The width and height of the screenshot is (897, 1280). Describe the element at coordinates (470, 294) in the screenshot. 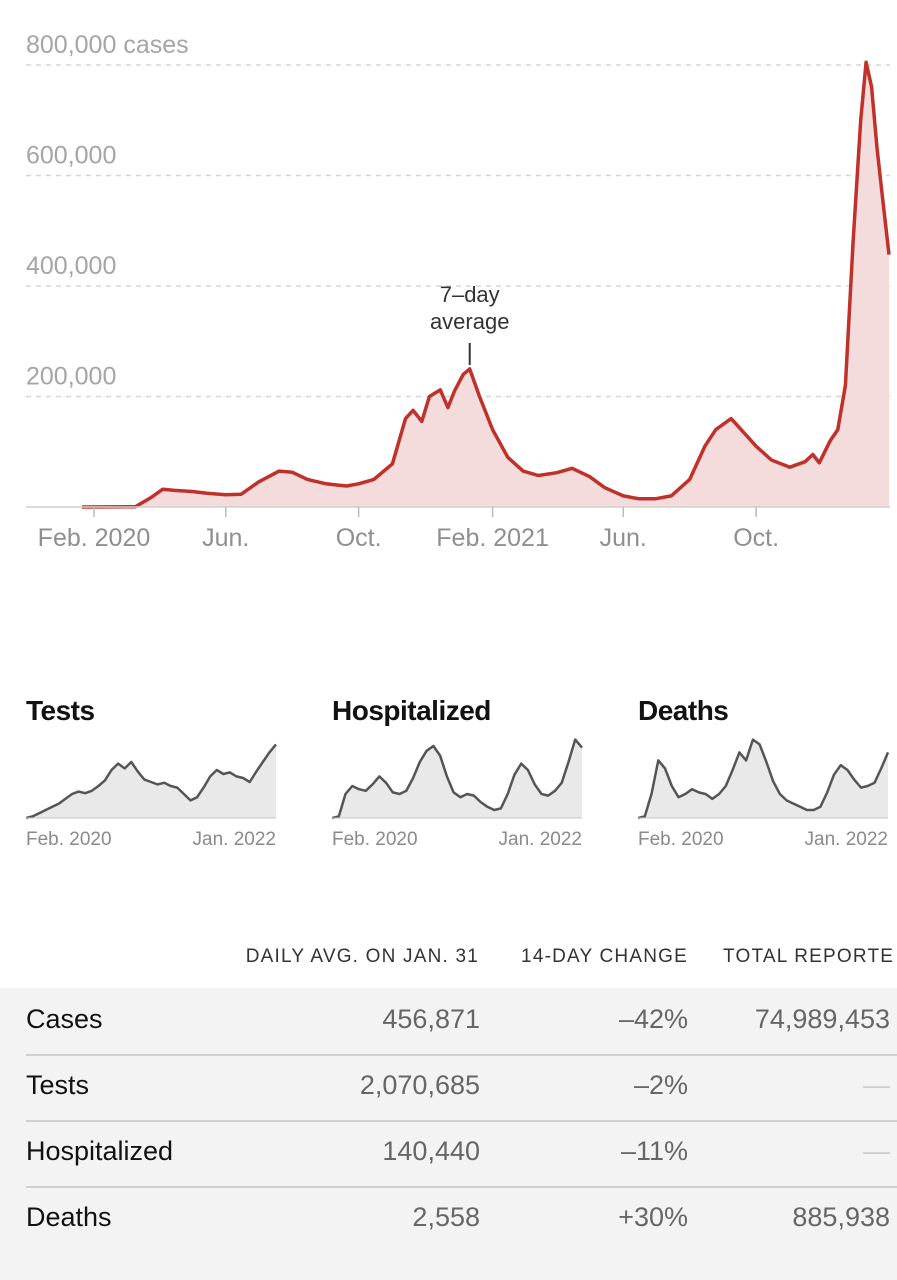

I see `annotation-text: 7–day` at that location.